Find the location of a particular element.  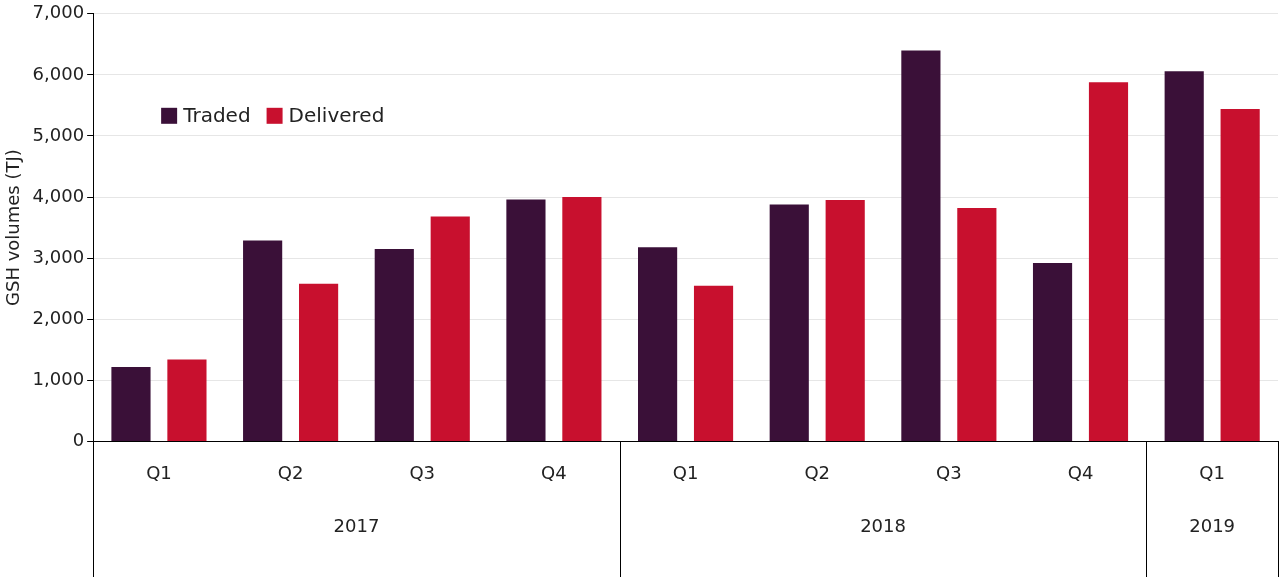

text: 2017 is located at coordinates (356, 526).